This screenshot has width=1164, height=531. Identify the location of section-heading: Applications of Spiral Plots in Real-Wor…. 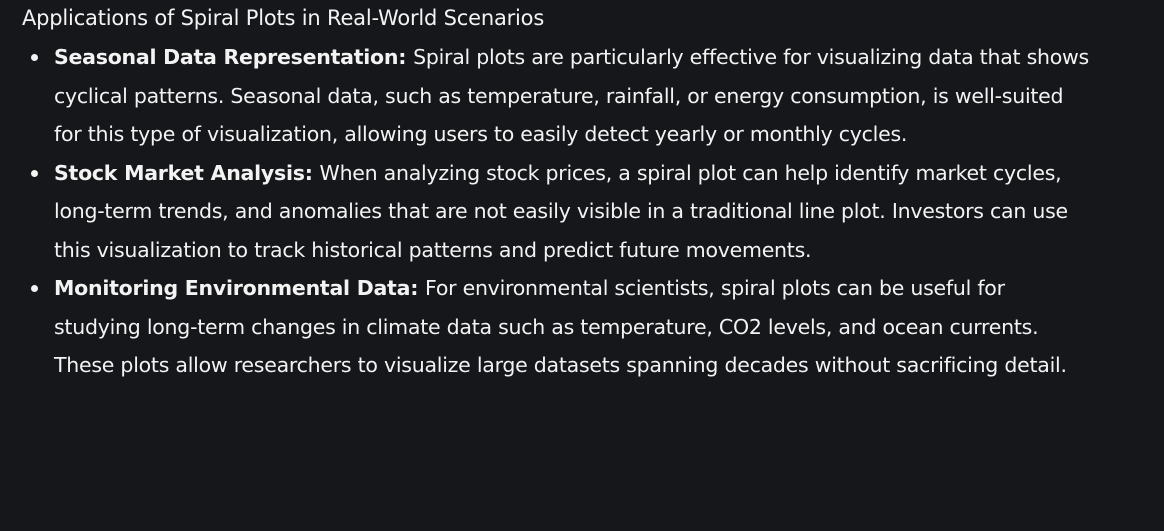
(283, 18).